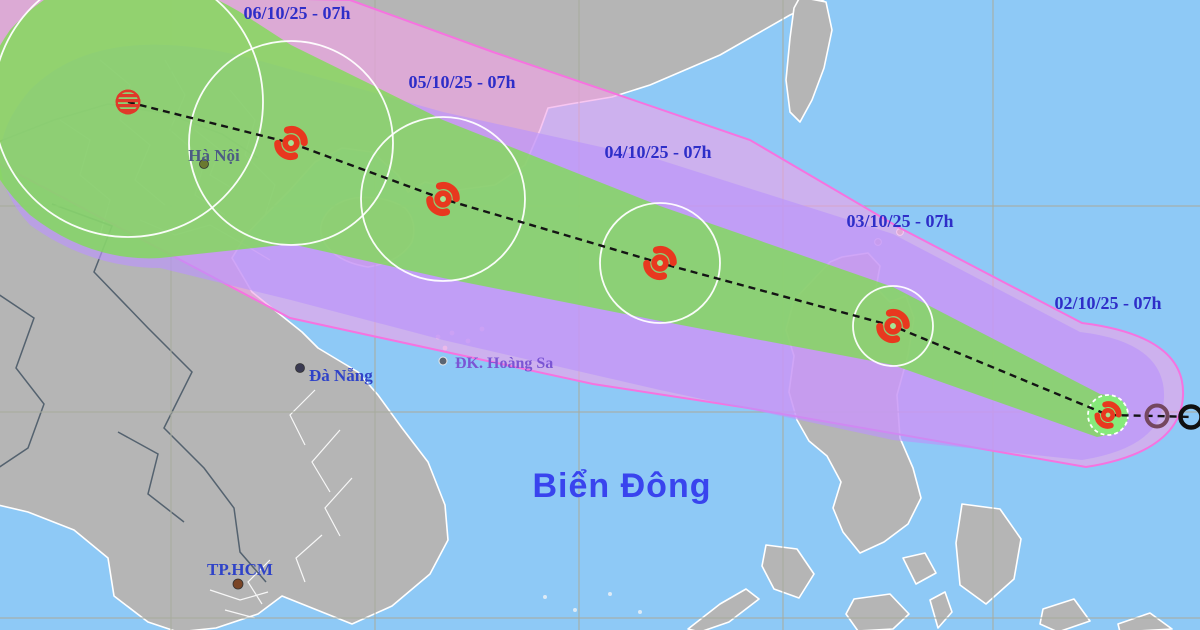 The height and width of the screenshot is (630, 1200). What do you see at coordinates (622, 486) in the screenshot?
I see `sea-name-label: Biển Đông` at bounding box center [622, 486].